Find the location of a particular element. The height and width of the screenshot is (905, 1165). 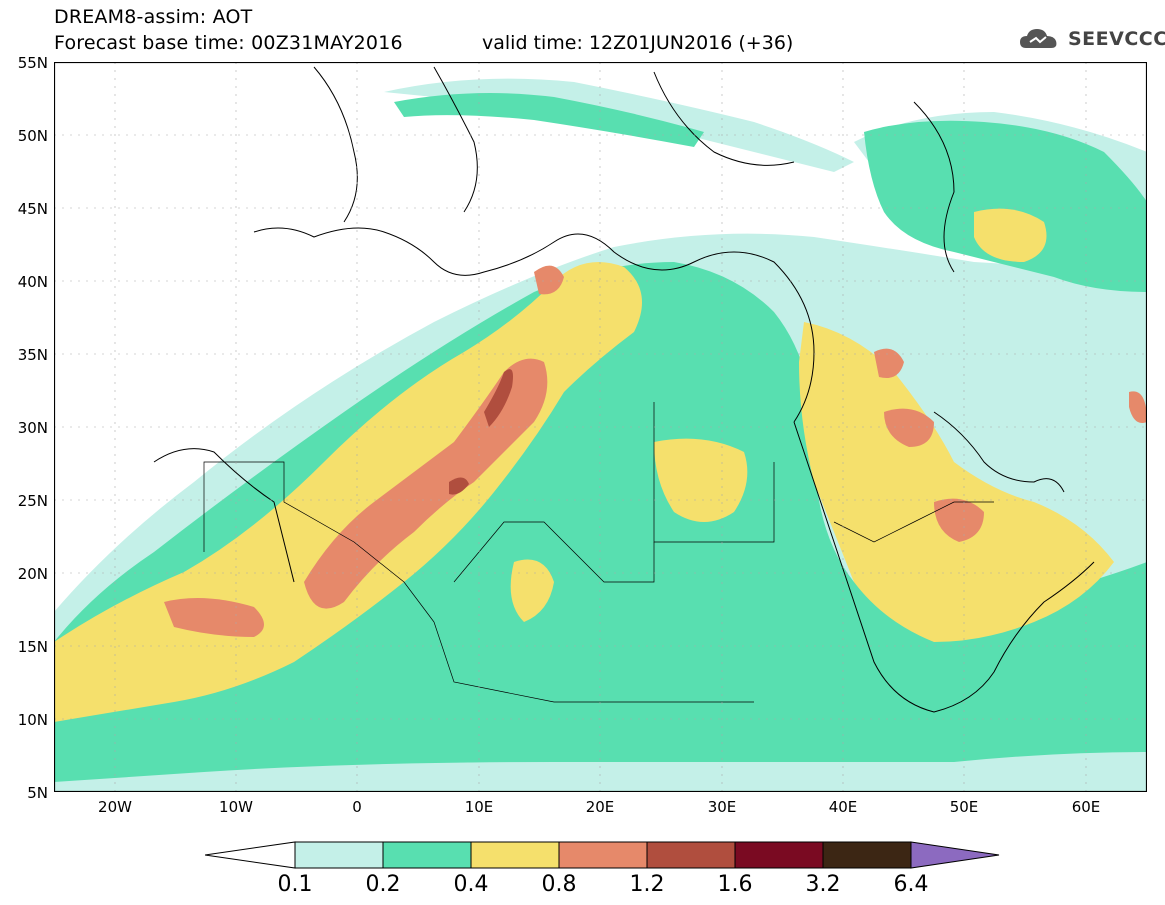

lon-label: 60E is located at coordinates (1086, 807).